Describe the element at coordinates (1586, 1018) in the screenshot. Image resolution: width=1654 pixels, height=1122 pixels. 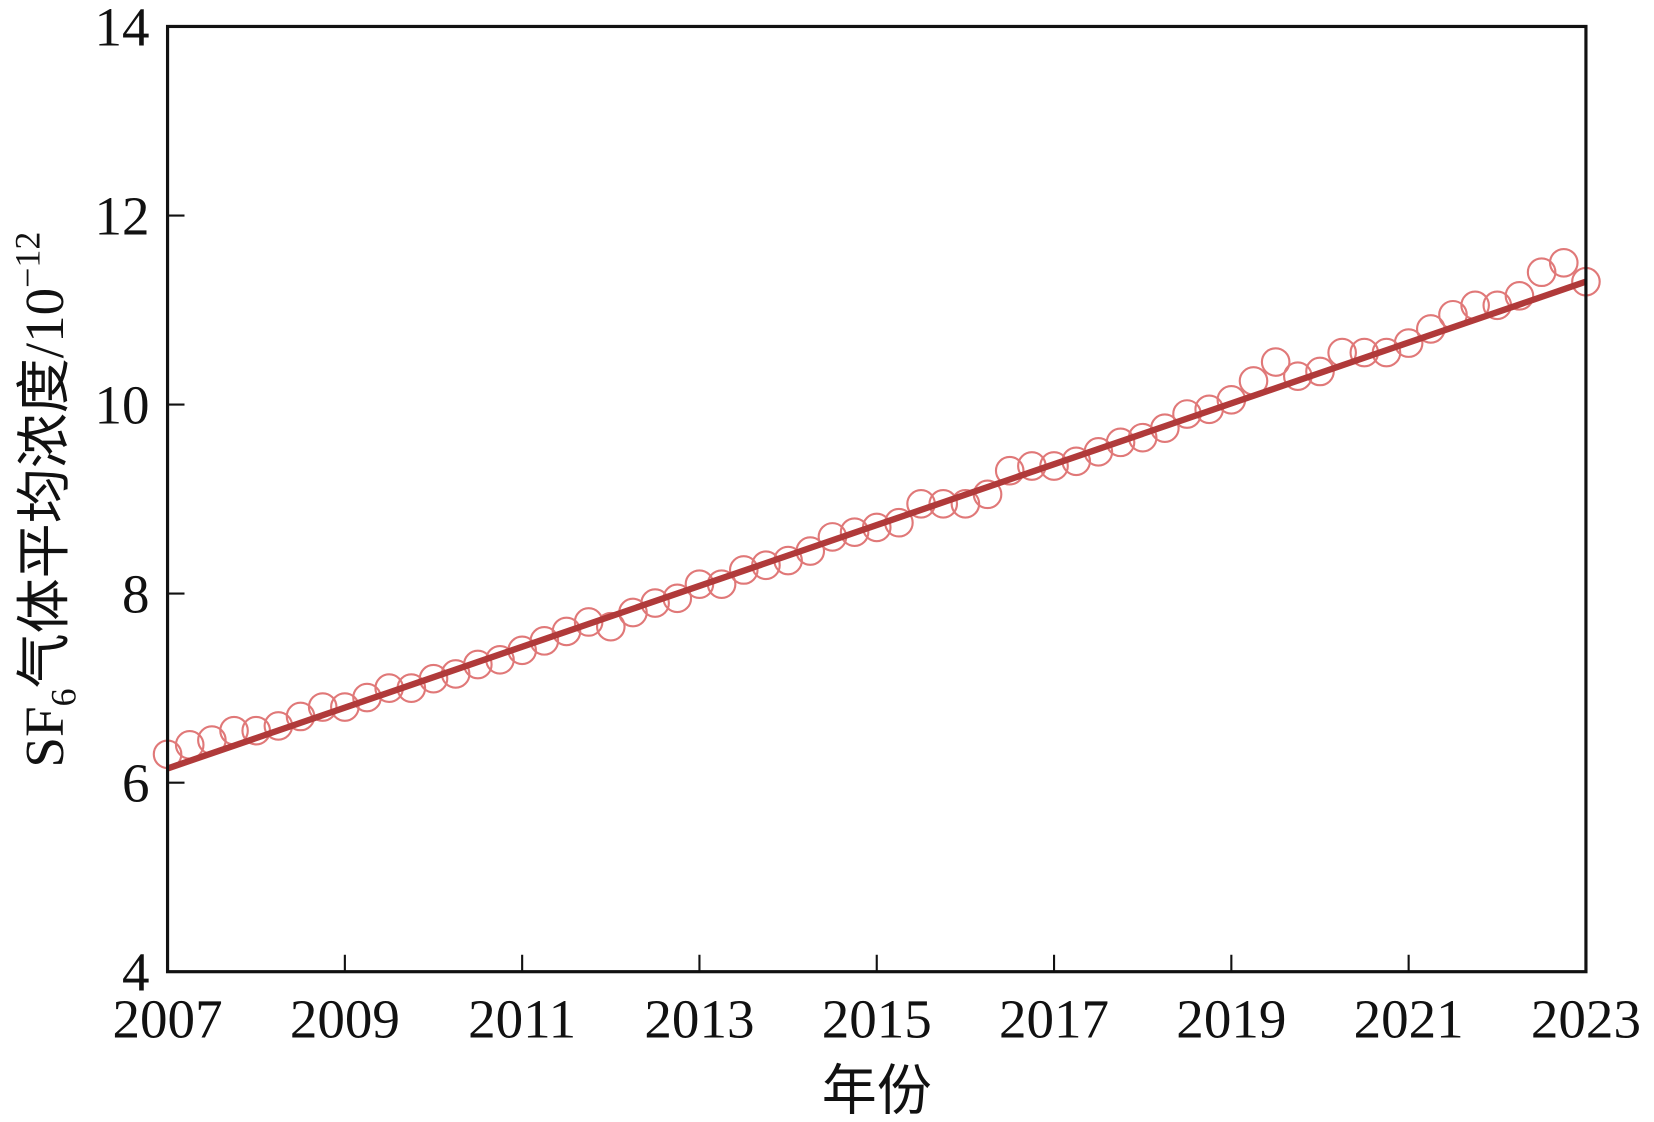
I see `x-tick-label: 2023` at that location.